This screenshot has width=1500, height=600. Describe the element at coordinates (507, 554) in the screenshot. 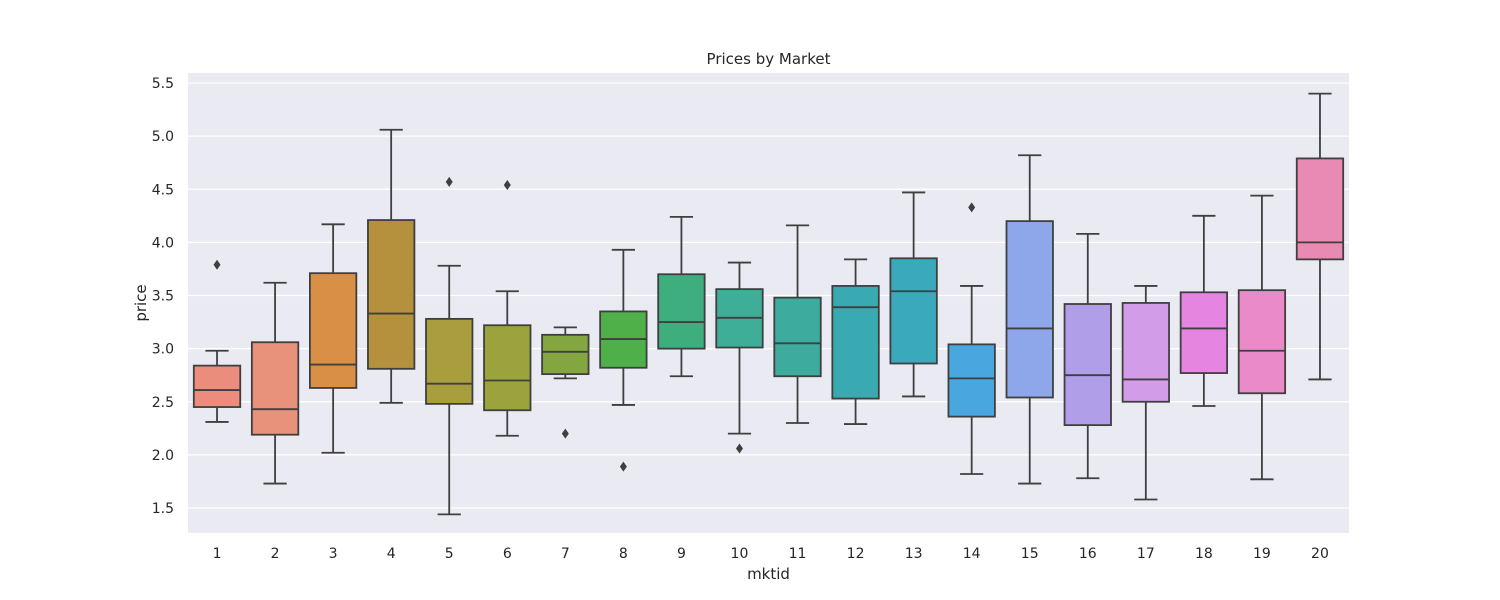

I see `x-tick-label: 6` at that location.